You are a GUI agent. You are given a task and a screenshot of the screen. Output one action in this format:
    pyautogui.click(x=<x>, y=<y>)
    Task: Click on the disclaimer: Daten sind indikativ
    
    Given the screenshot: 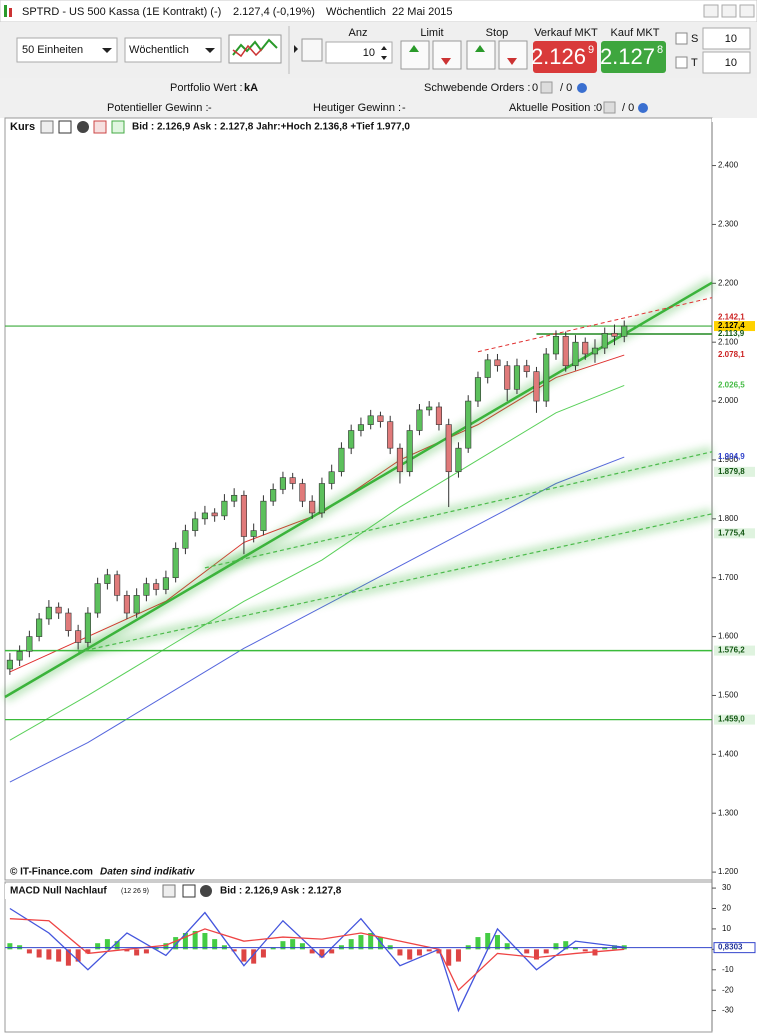 What is the action you would take?
    pyautogui.click(x=148, y=872)
    